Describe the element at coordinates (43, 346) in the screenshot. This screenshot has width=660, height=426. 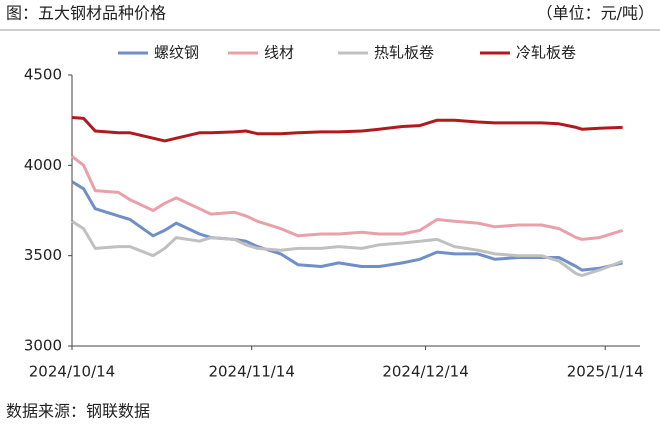
I see `y-tick-label: 3000` at that location.